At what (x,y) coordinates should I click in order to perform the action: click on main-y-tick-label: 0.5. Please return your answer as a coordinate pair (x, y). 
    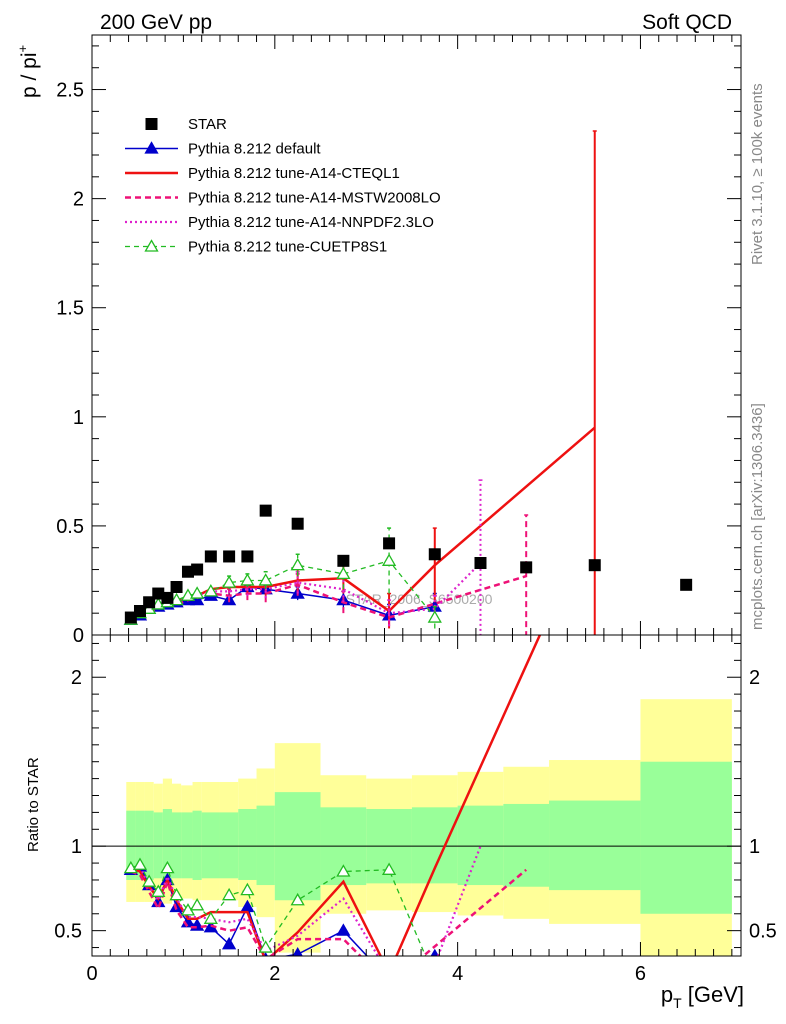
    Looking at the image, I should click on (70, 527).